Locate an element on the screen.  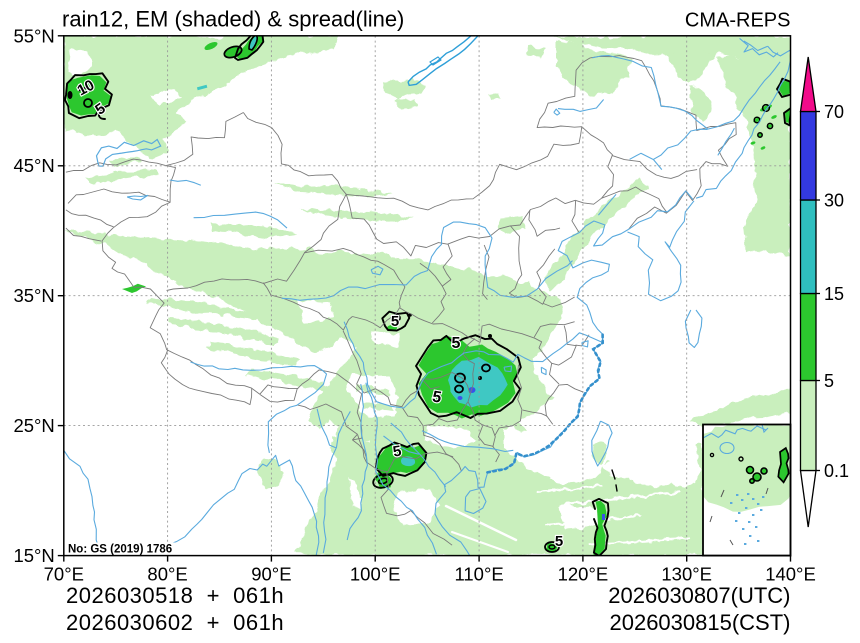
svg-text: 2026030518 + 061h is located at coordinates (175, 595).